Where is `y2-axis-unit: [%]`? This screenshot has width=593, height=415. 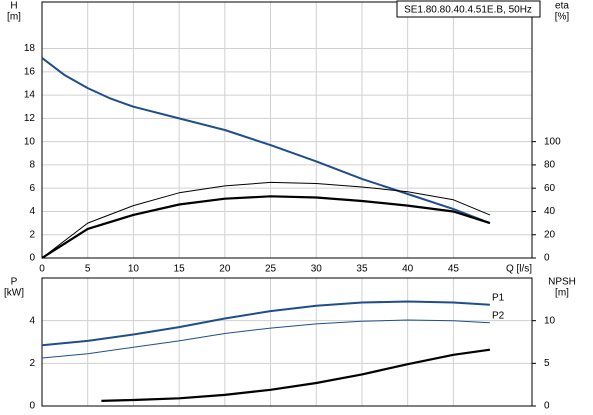 y2-axis-unit: [%] is located at coordinates (562, 17).